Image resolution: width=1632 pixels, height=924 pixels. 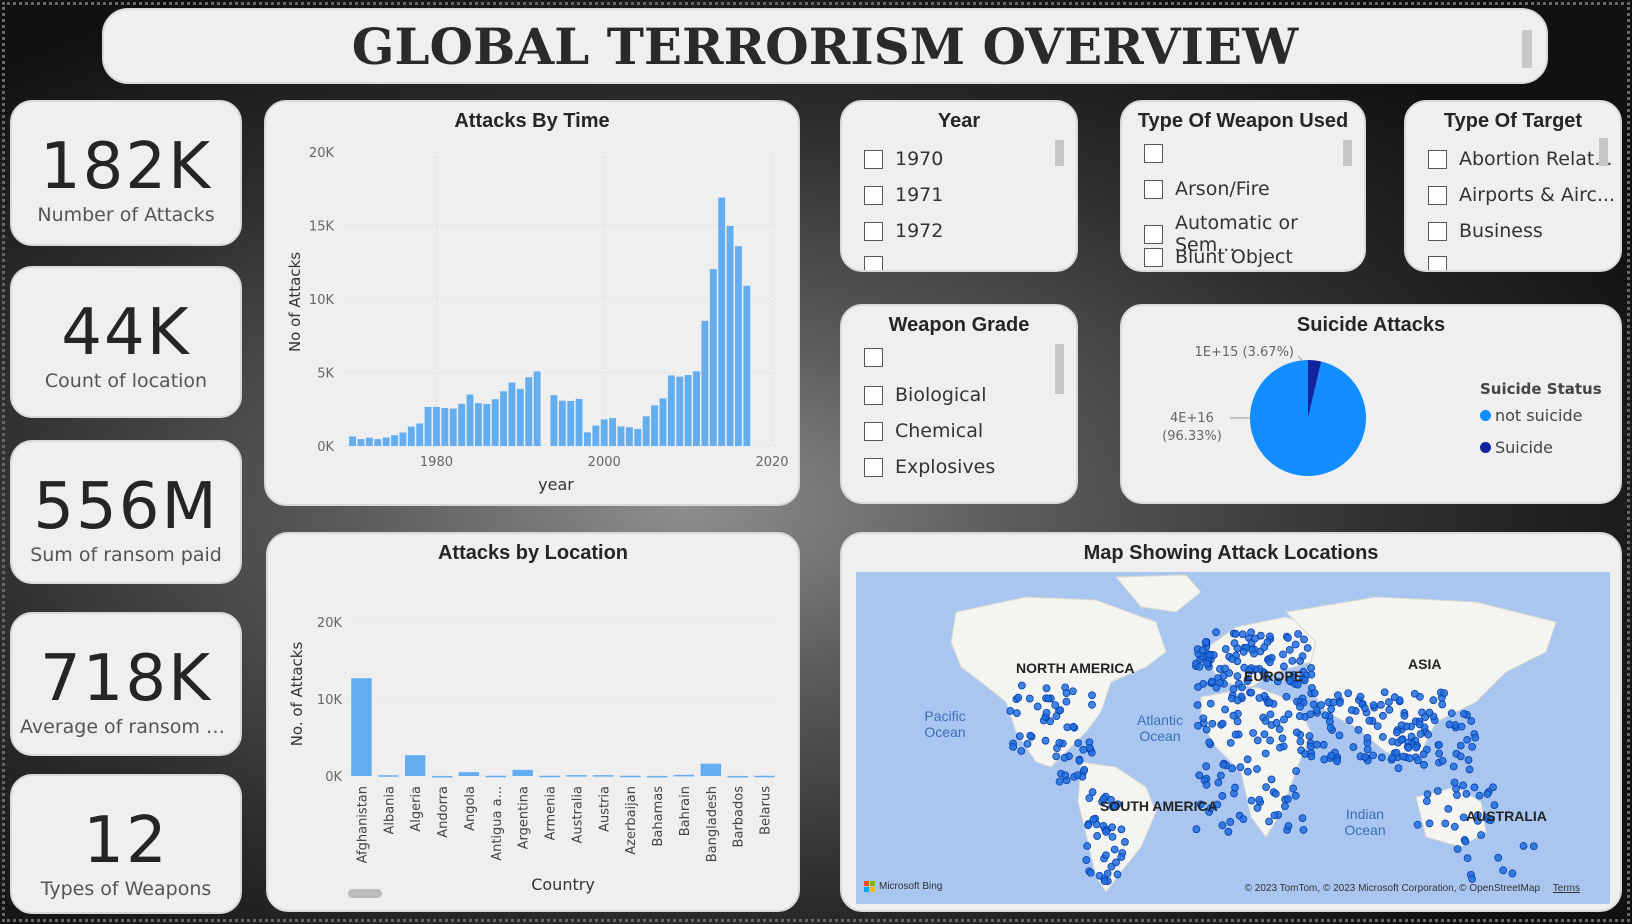 What do you see at coordinates (903, 195) in the screenshot?
I see `slicer-item-1971: 1971` at bounding box center [903, 195].